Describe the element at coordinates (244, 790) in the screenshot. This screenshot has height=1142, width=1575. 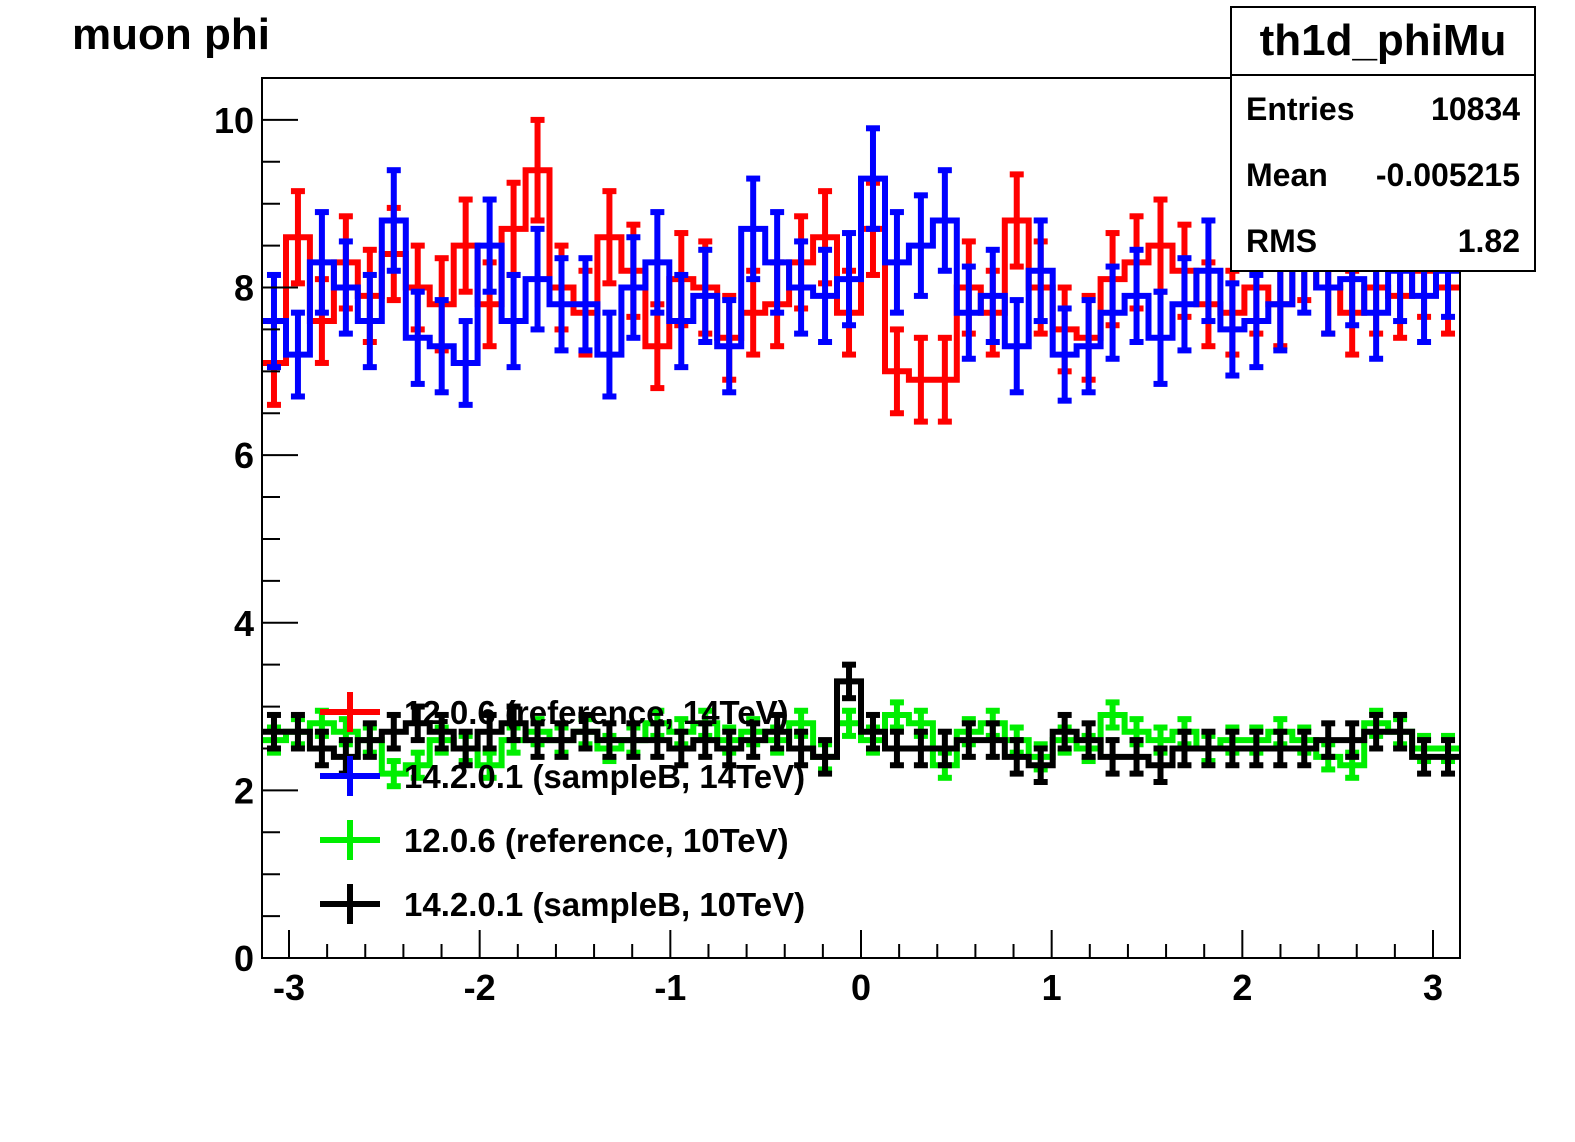
I see `y-tick-label: 2` at that location.